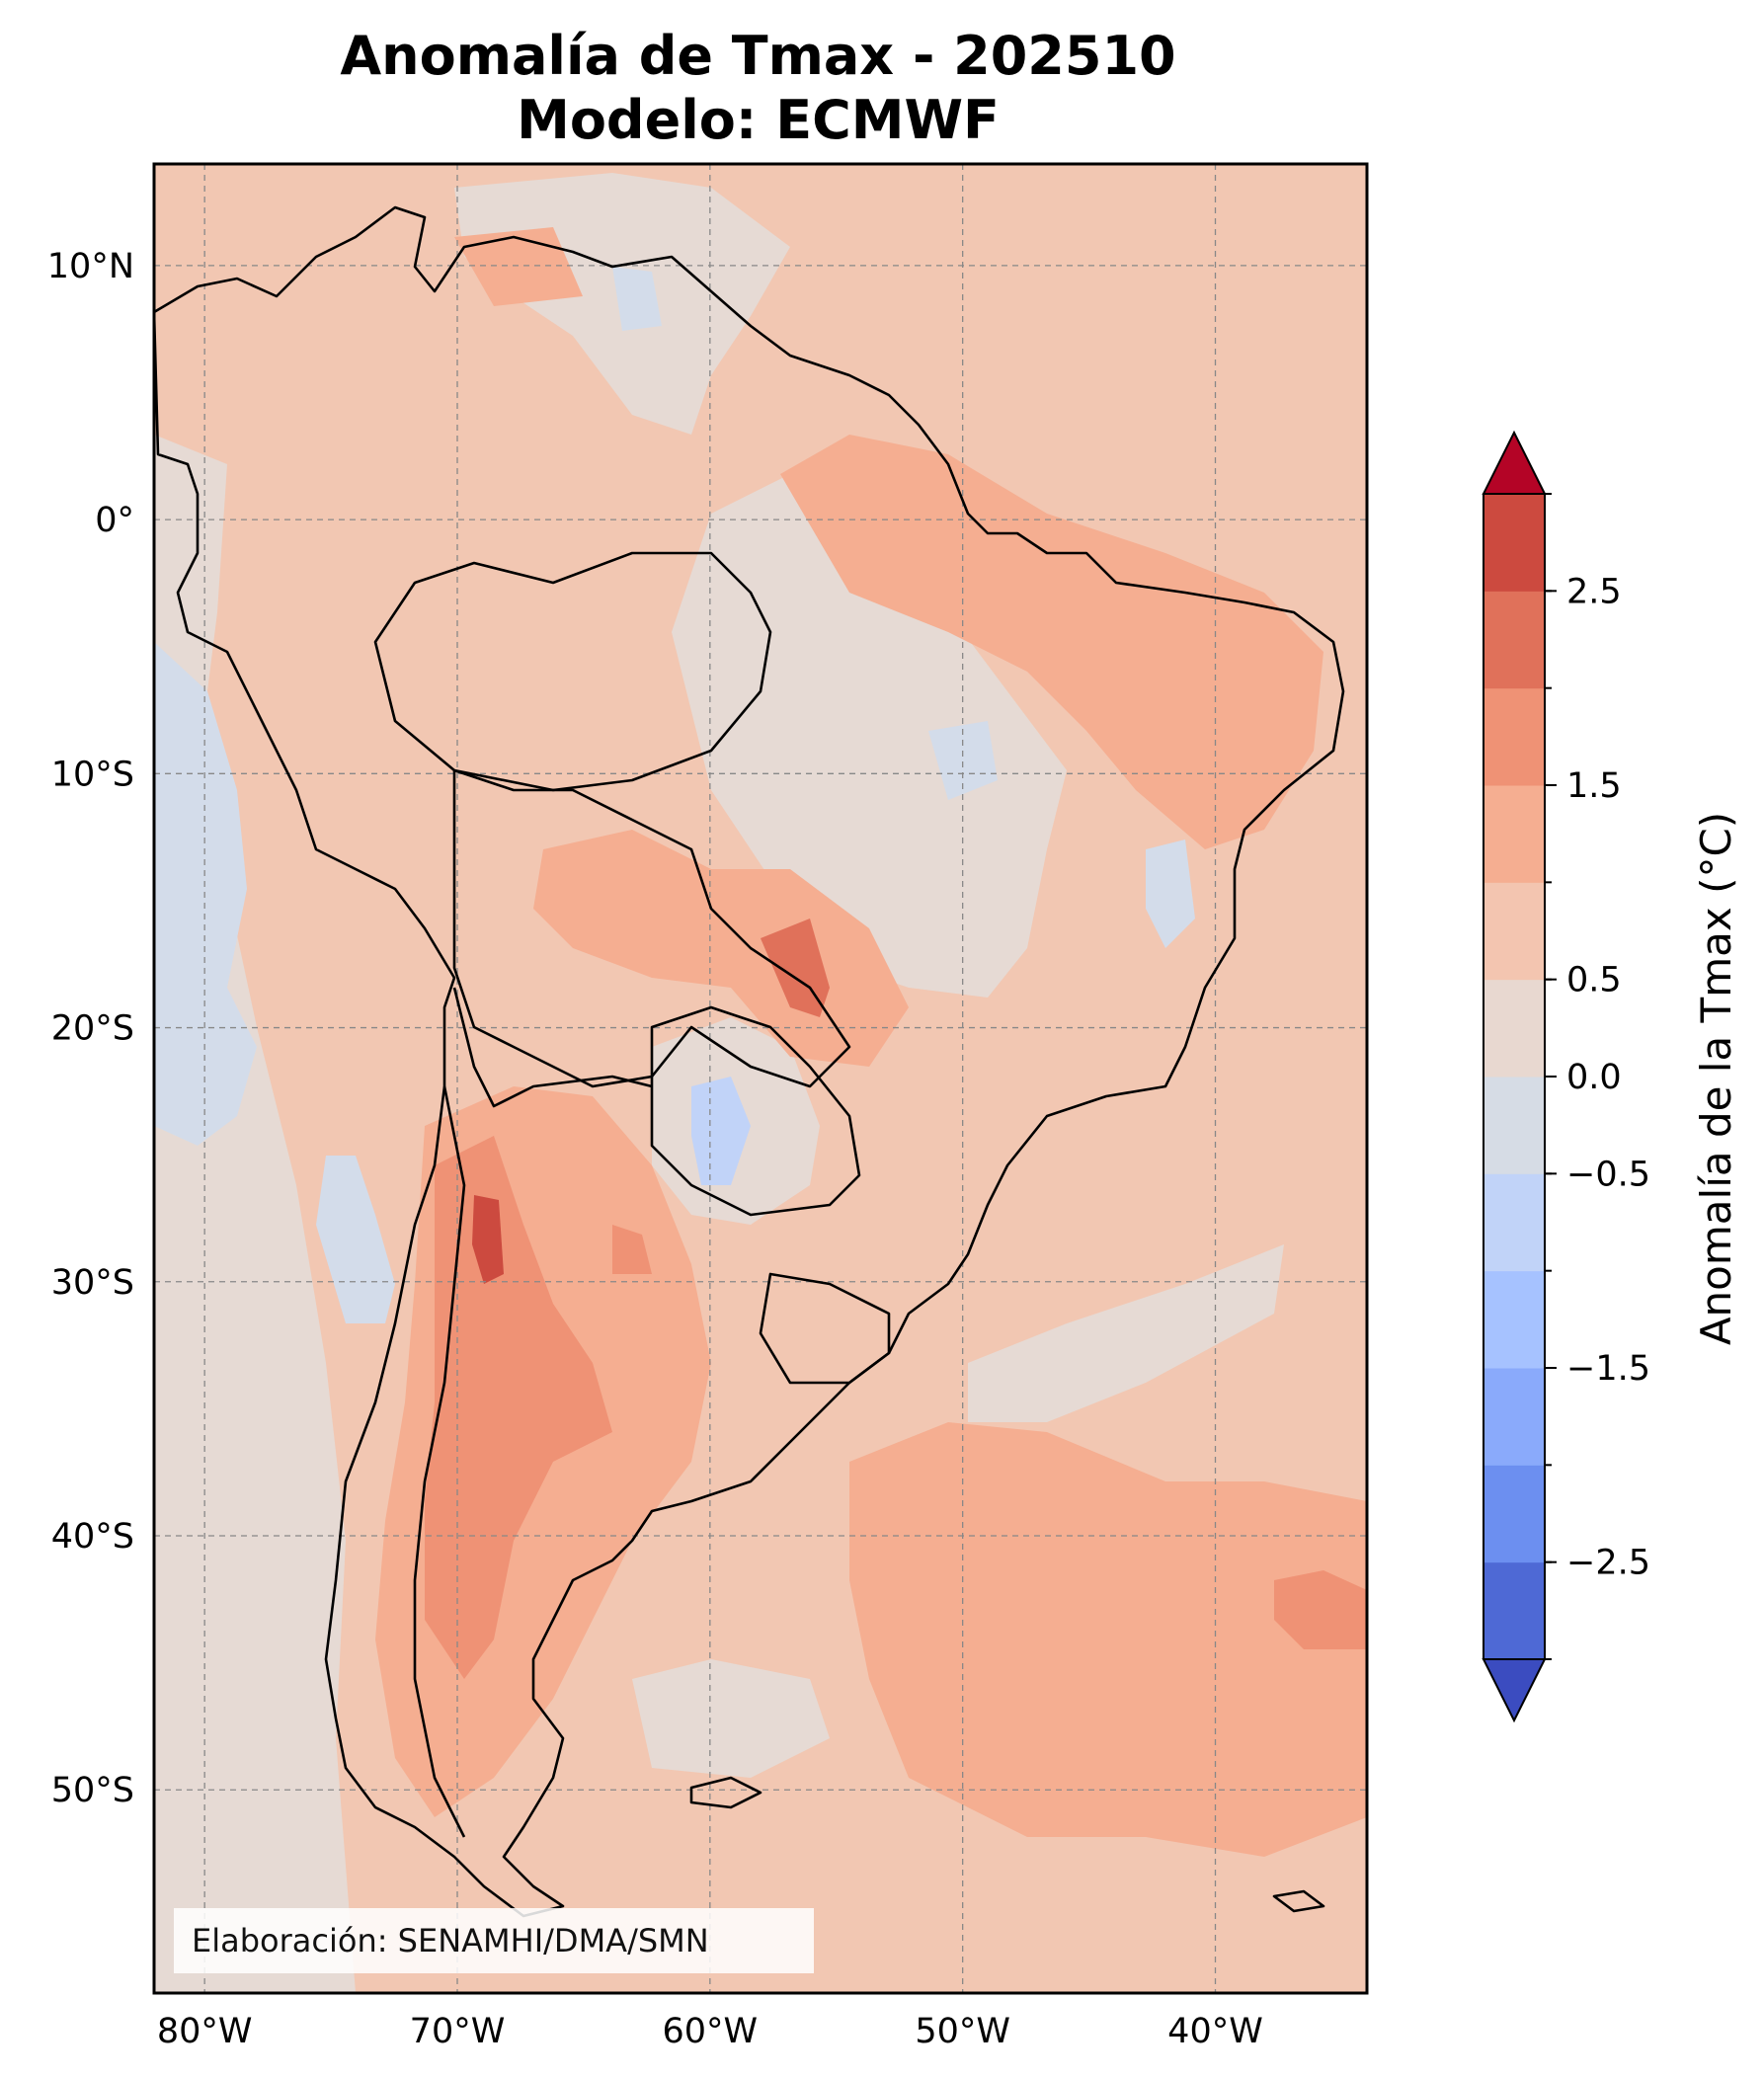 The height and width of the screenshot is (2078, 1764). Describe the element at coordinates (1514, 462) in the screenshot. I see `colorbar-extend-max` at that location.